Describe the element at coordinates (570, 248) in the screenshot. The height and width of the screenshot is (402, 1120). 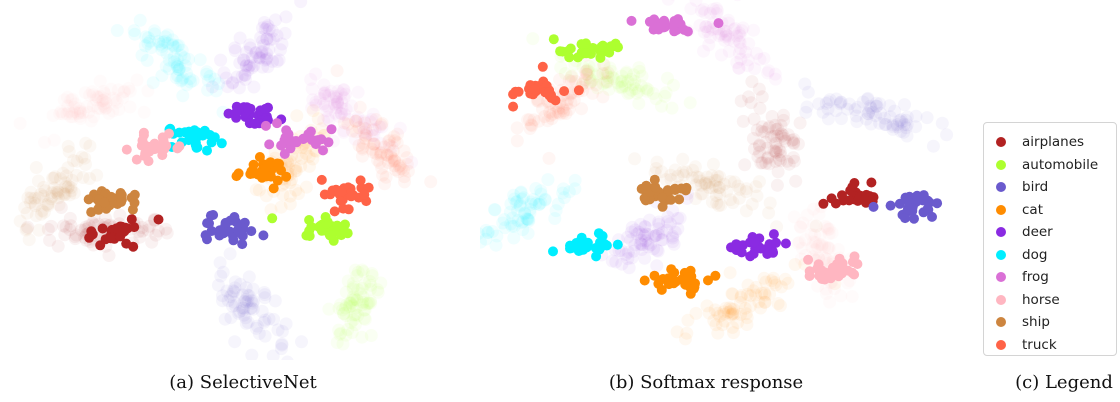
I see `point-dog` at that location.